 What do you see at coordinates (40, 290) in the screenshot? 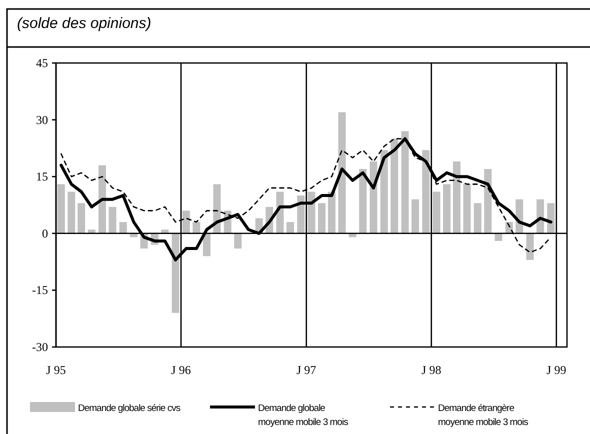
I see `y-tick-label: -15` at bounding box center [40, 290].